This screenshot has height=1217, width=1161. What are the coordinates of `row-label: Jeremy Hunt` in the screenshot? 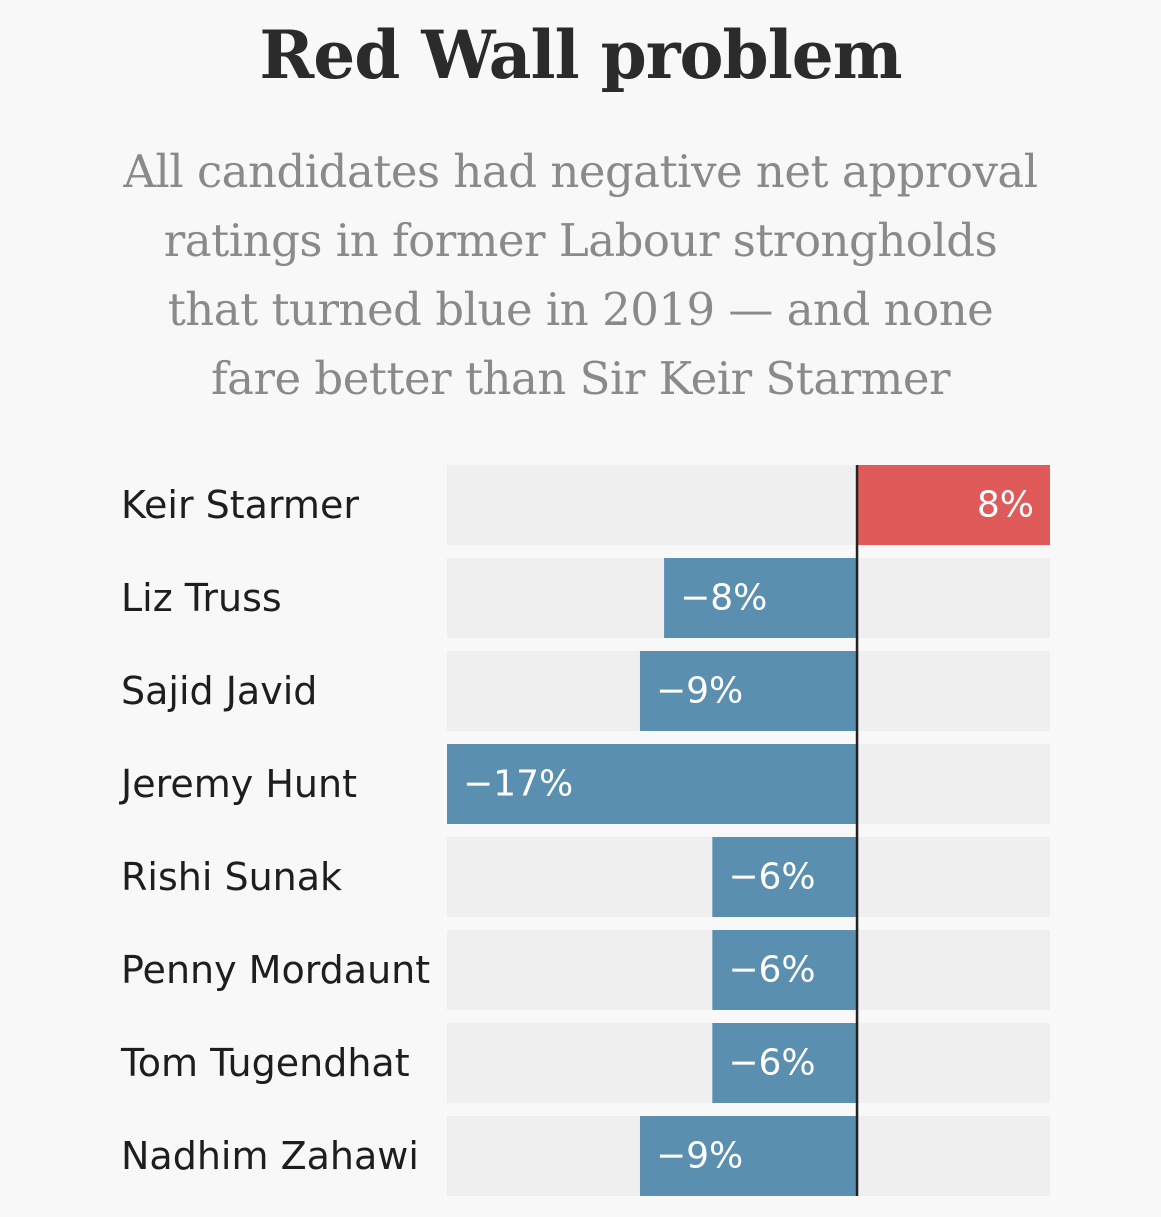 It's located at (238, 784).